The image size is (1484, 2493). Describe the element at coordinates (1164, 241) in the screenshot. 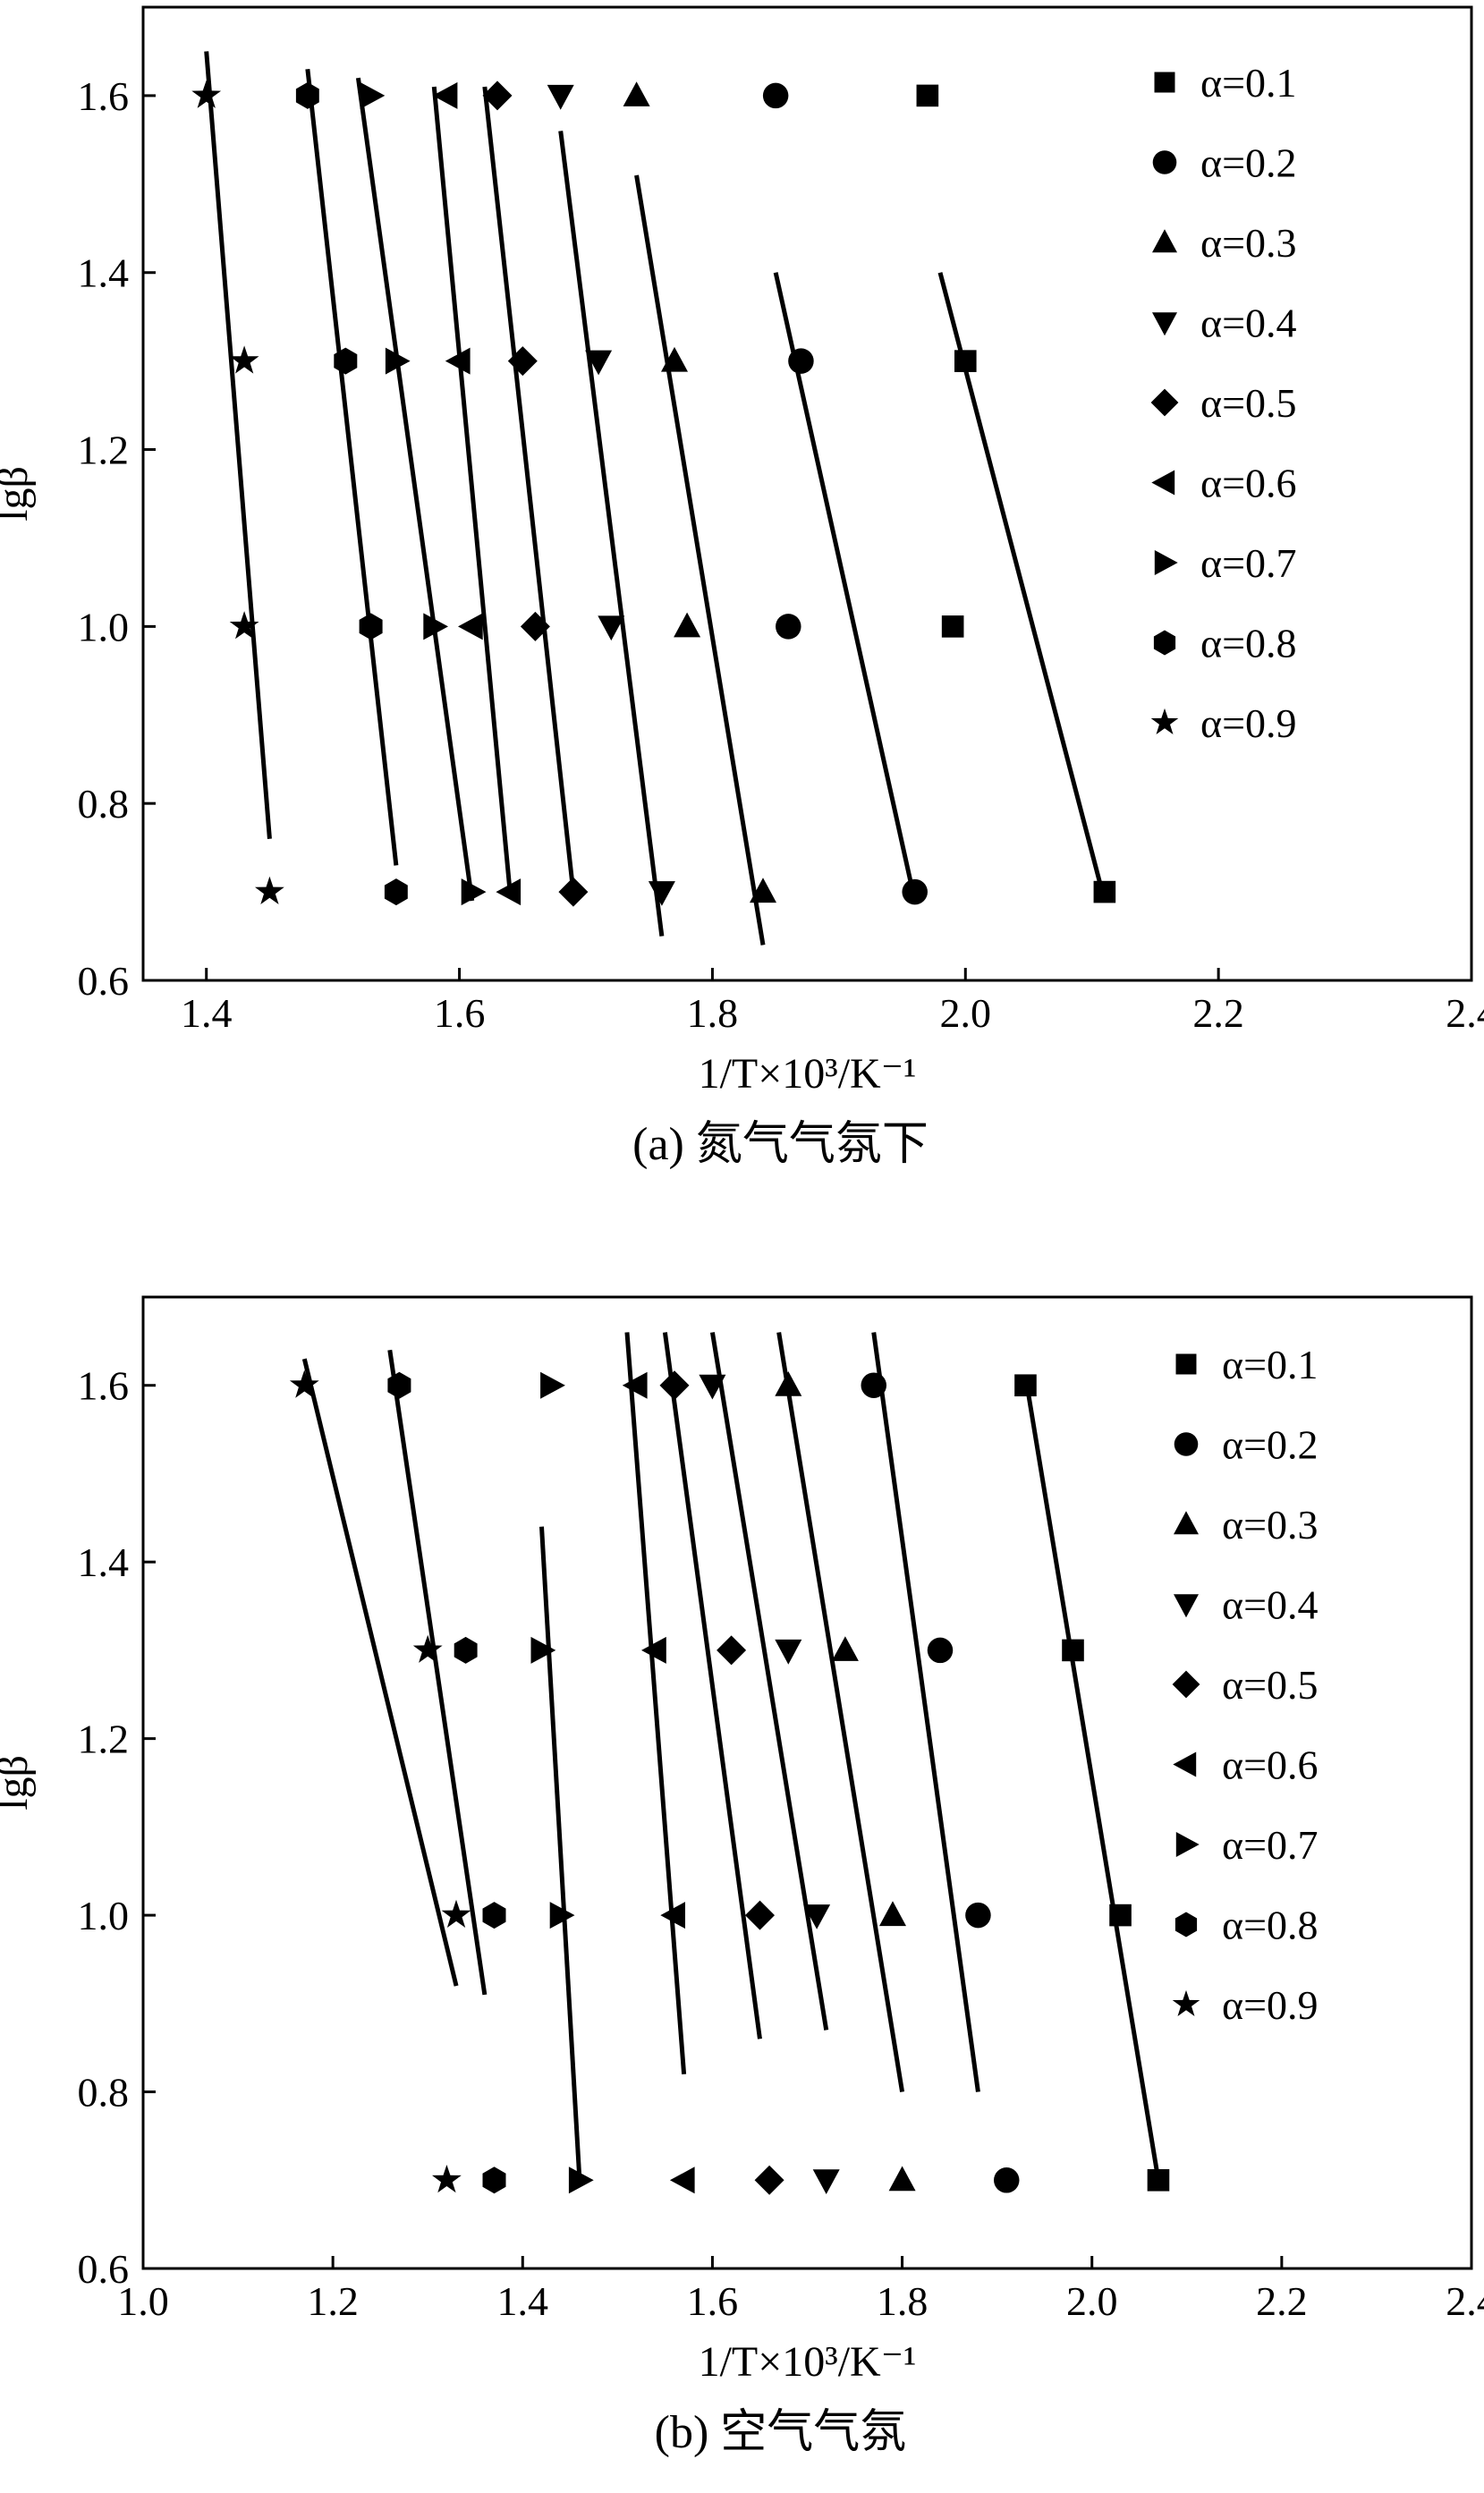

I see `legend-marker-triangle-up` at that location.